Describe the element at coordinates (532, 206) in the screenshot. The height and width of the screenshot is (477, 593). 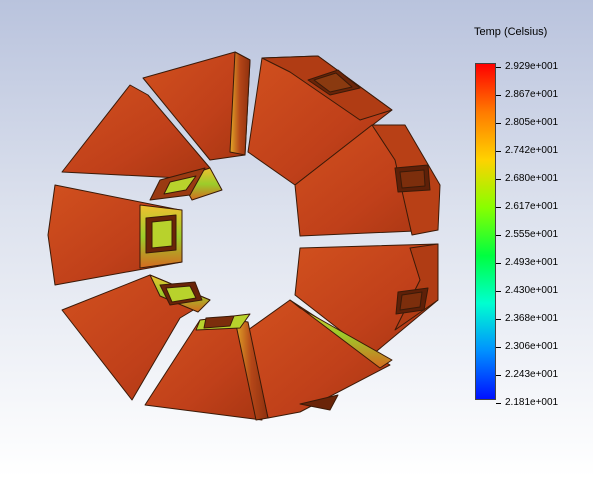
I see `colorbar-tick-label: 2.617e+001` at that location.